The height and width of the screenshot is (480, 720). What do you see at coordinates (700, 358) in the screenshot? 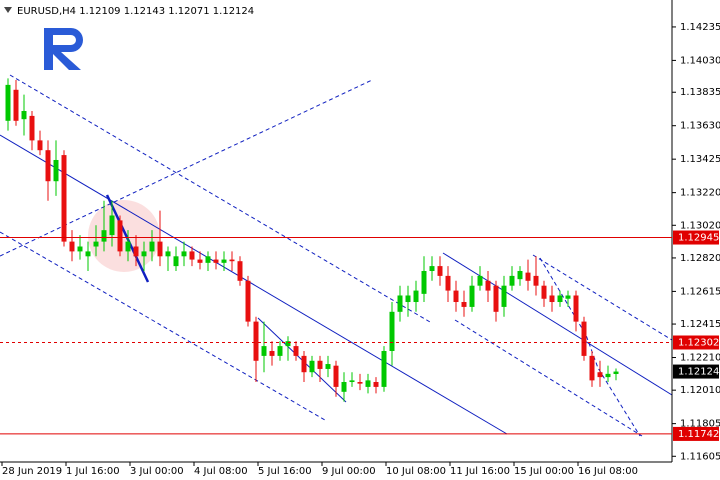
I see `y-tick-label: 1.12210` at bounding box center [700, 358].